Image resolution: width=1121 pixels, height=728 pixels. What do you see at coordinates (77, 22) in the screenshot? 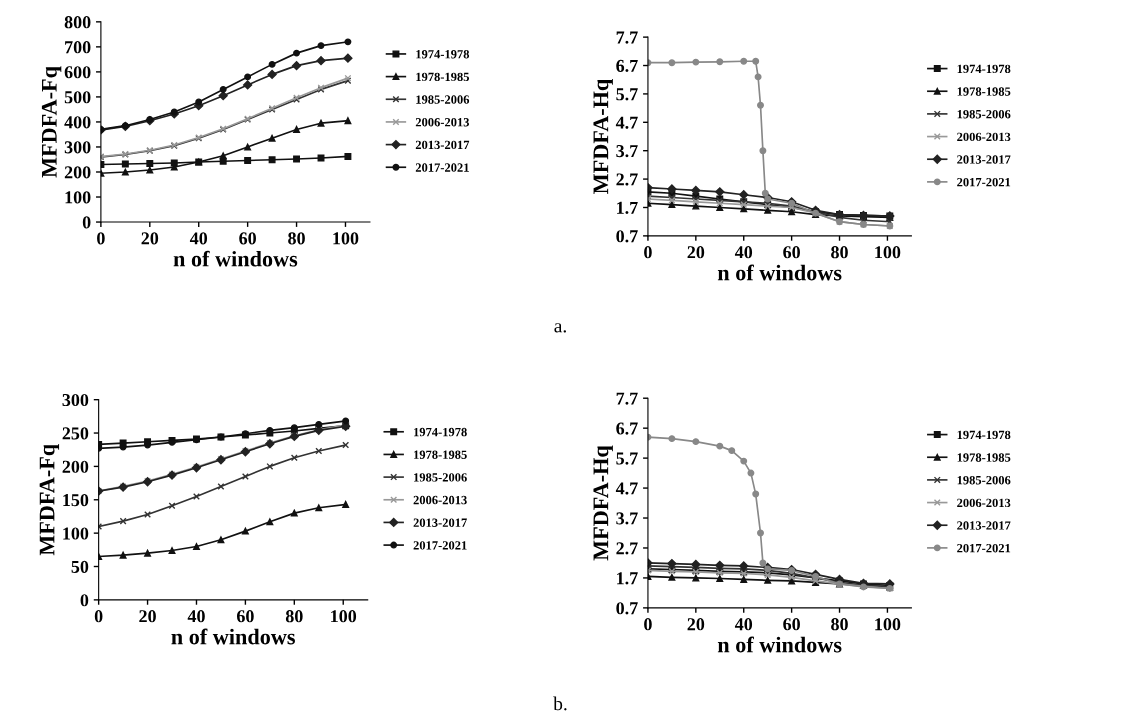
I see `y-tick-label: 800` at bounding box center [77, 22].